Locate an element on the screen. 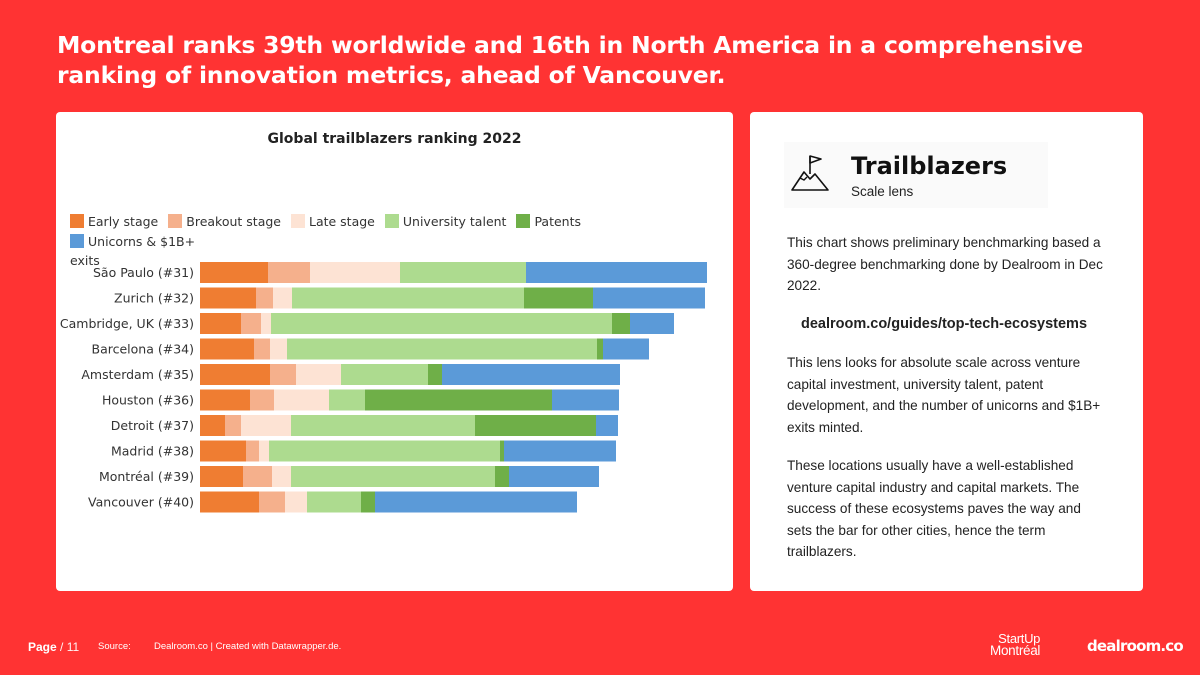 This screenshot has height=675, width=1200. category-label: Amsterdam (#35) is located at coordinates (137, 374).